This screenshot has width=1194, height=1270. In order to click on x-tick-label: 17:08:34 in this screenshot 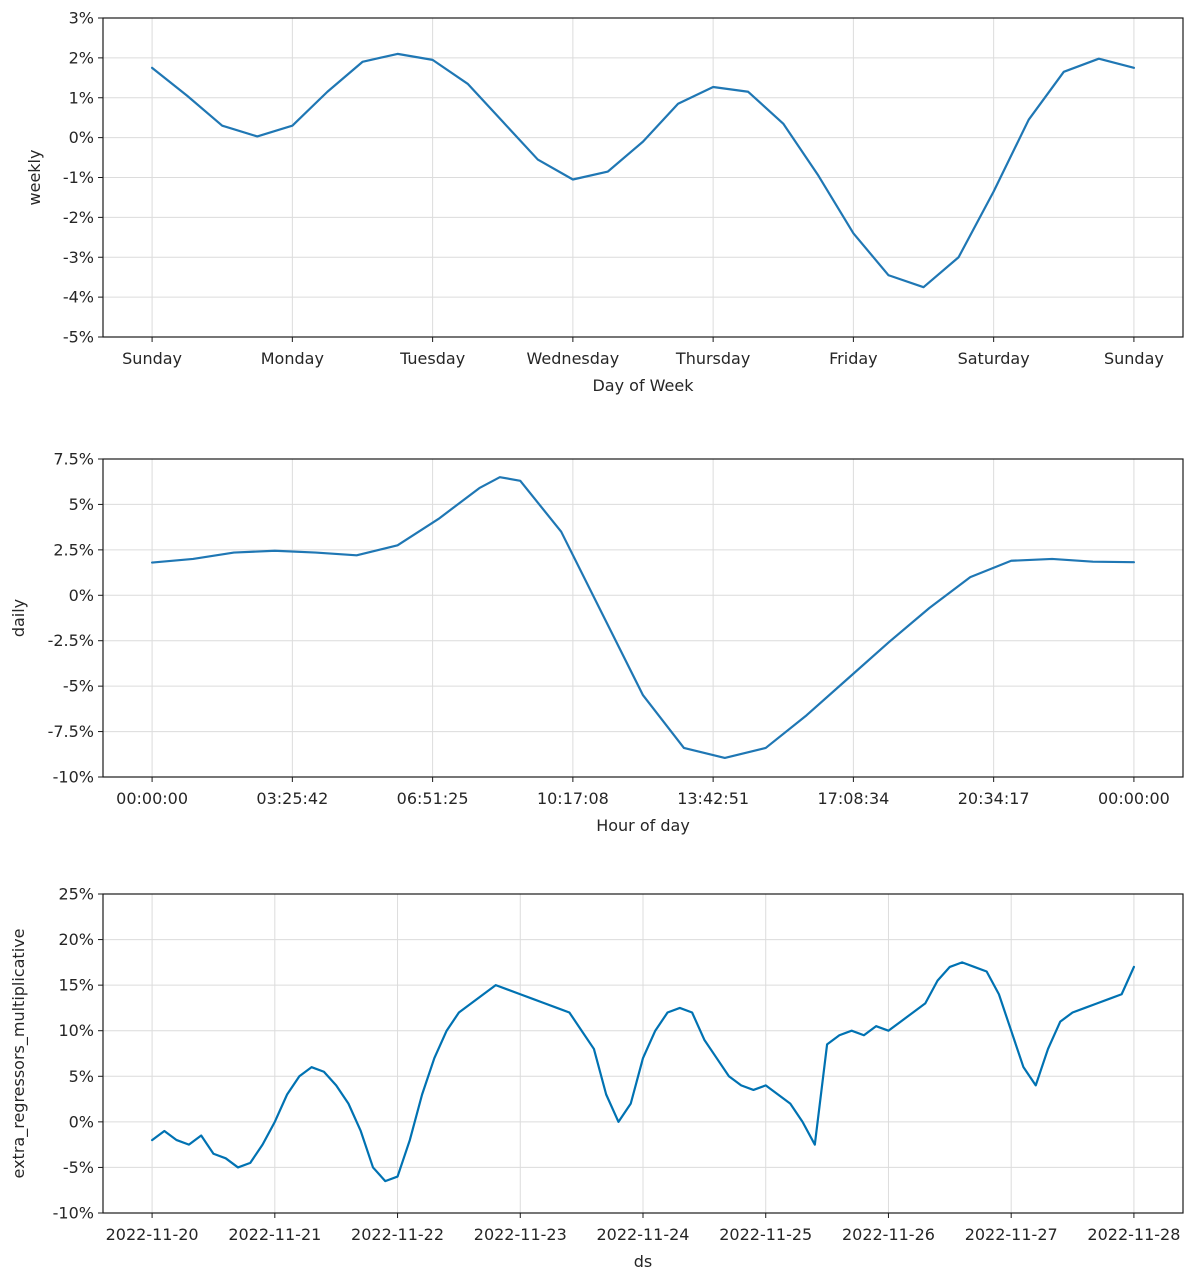, I will do `click(853, 798)`.